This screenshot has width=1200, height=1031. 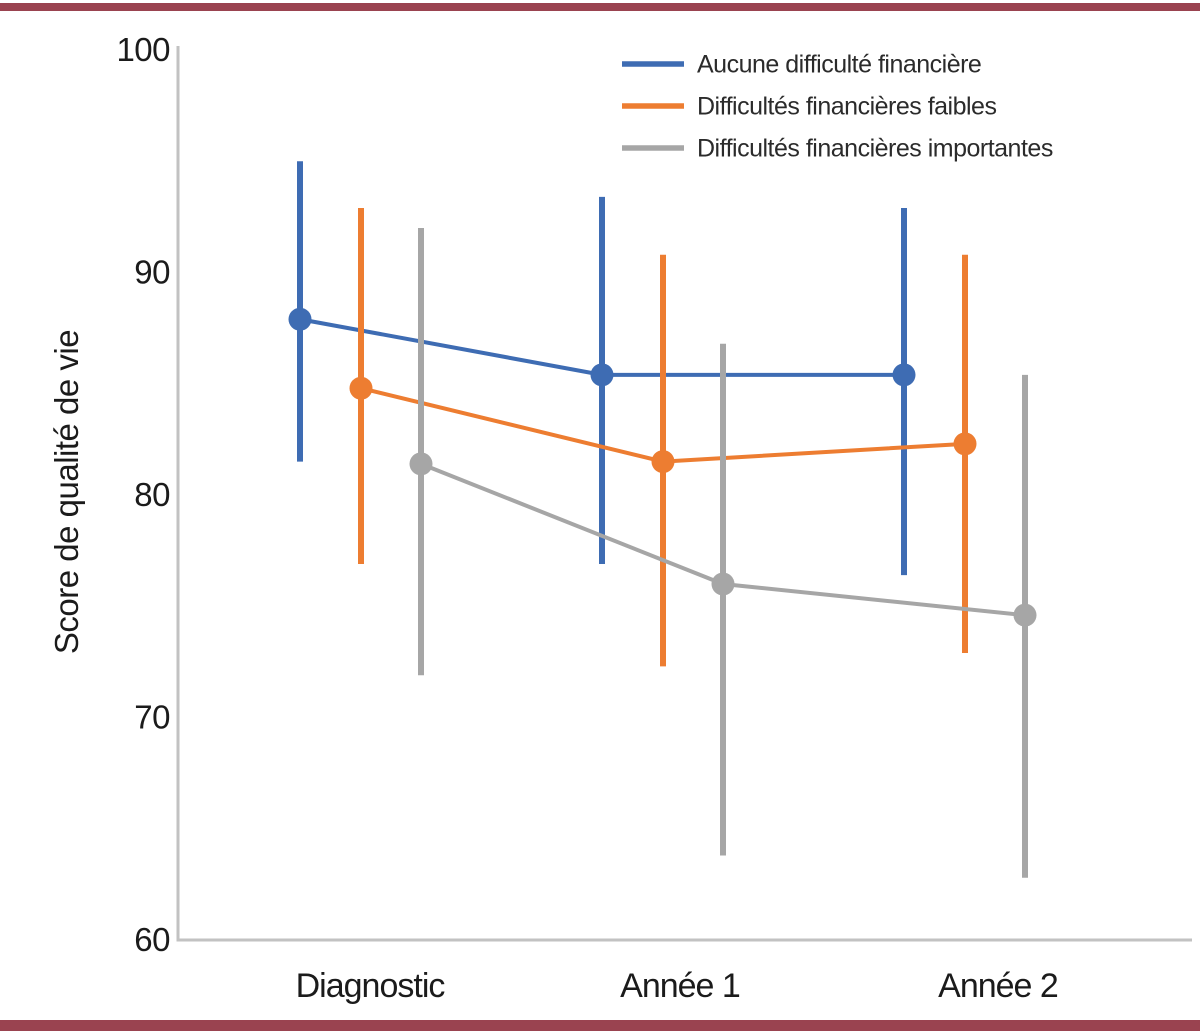 I want to click on bottom-border-bar, so click(x=600, y=1025).